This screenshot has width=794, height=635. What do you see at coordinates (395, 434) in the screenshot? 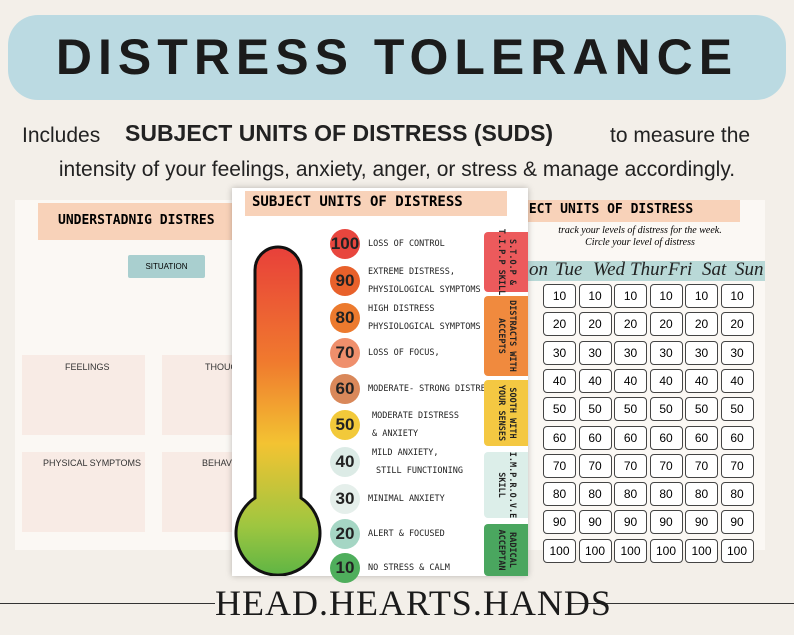
I see `level-text: & ANXIETY` at bounding box center [395, 434].